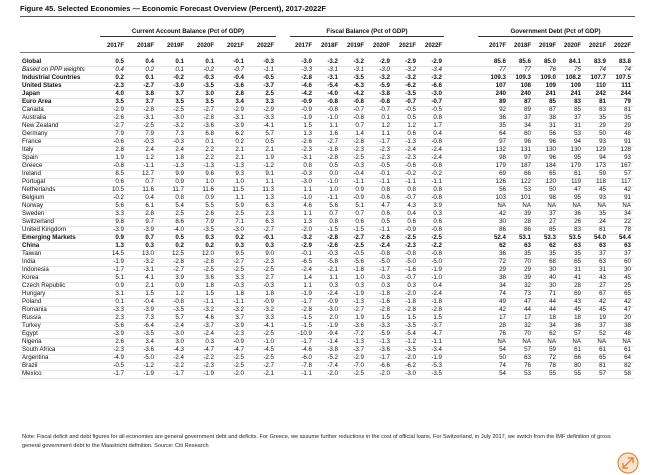  Describe the element at coordinates (358, 309) in the screenshot. I see `cell: -2.7` at that location.